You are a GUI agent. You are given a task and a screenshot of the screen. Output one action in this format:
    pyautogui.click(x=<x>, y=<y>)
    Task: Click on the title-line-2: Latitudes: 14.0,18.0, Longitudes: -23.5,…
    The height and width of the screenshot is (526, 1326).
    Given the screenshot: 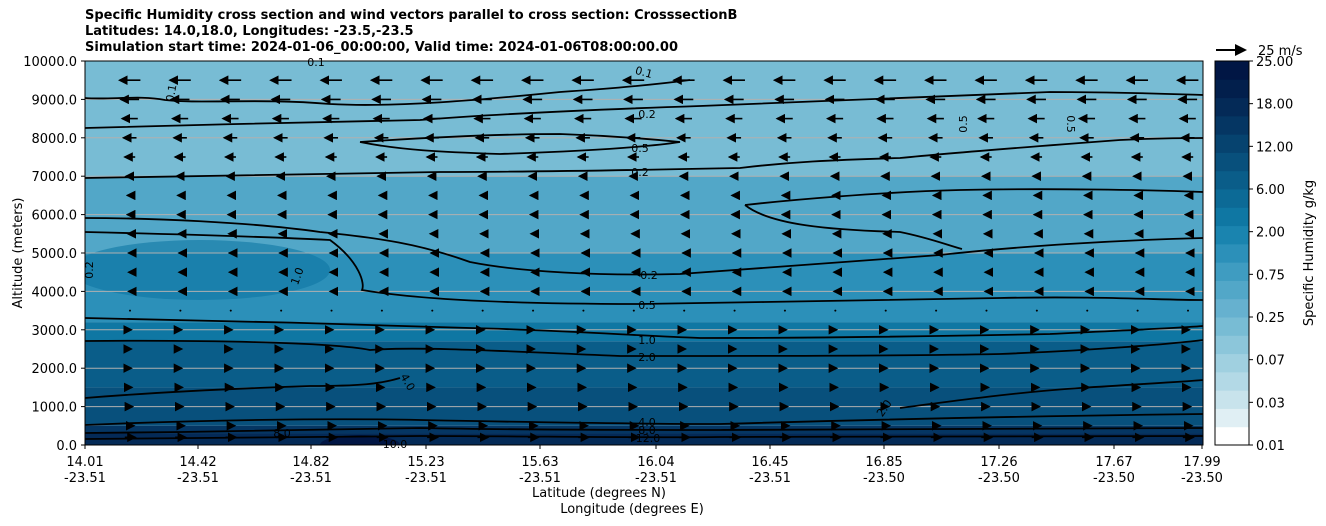 What is the action you would take?
    pyautogui.click(x=249, y=31)
    